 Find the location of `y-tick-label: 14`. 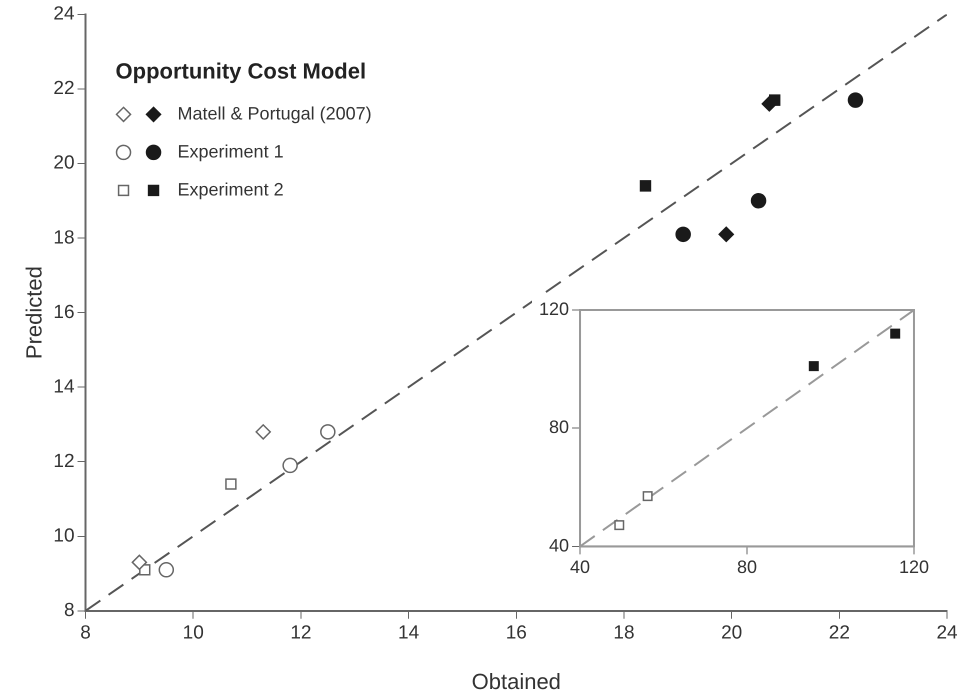

y-tick-label: 14 is located at coordinates (64, 387).